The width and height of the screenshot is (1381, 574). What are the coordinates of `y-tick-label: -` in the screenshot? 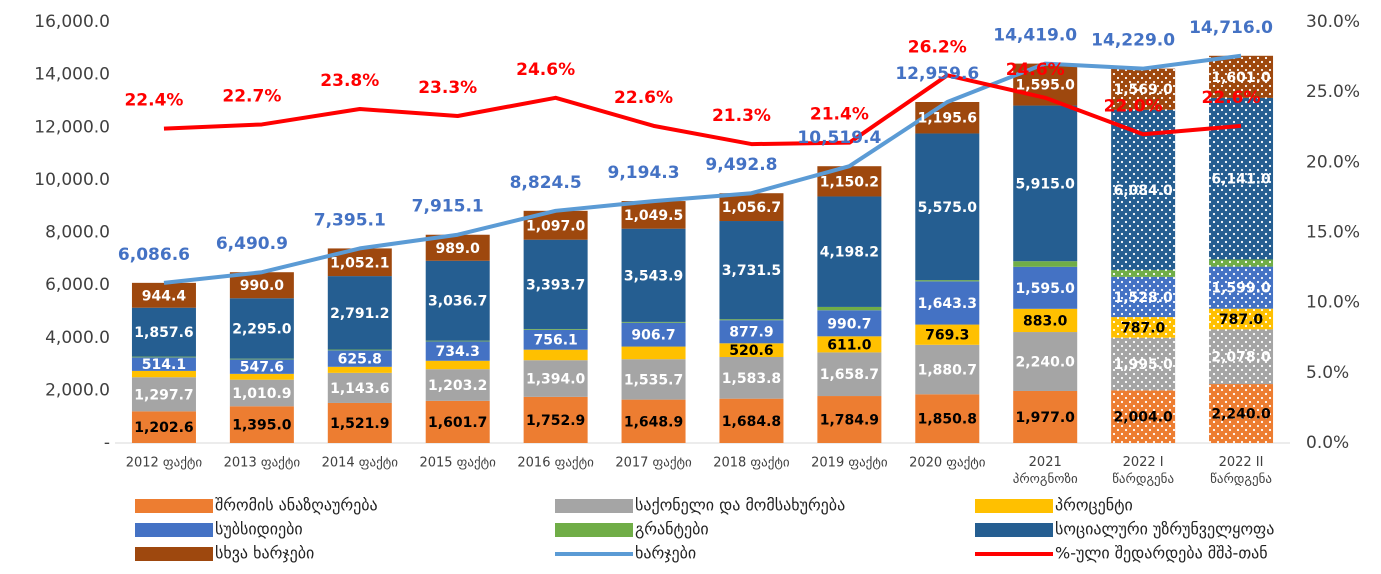 It's located at (107, 443).